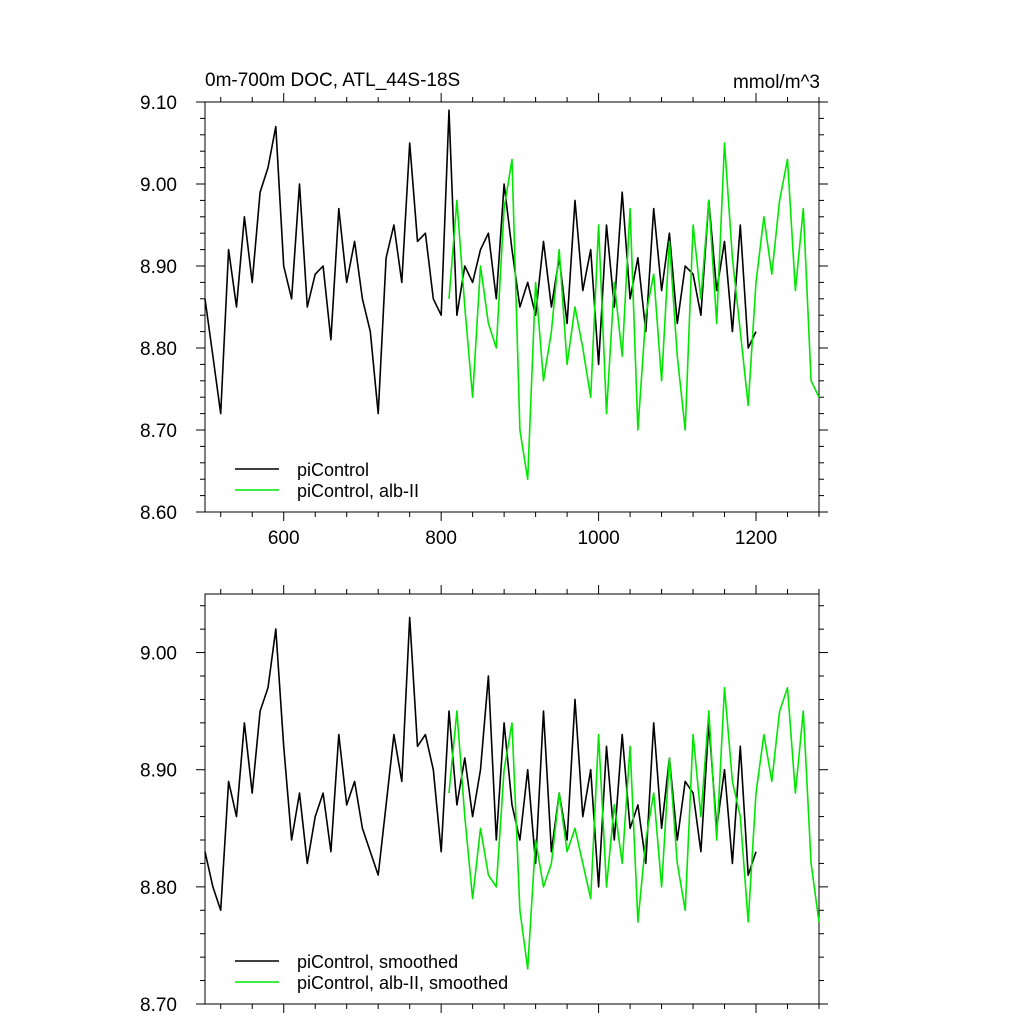  Describe the element at coordinates (377, 962) in the screenshot. I see `legend-label-picontrol-smoothed: piControl, smoothed` at that location.